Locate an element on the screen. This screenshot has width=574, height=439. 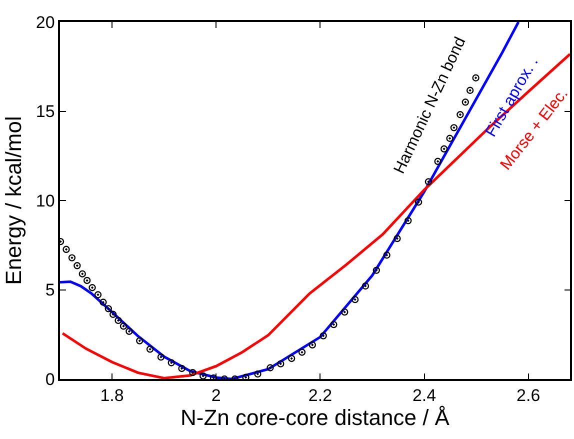
x-tick-label: 2.2 is located at coordinates (320, 396).